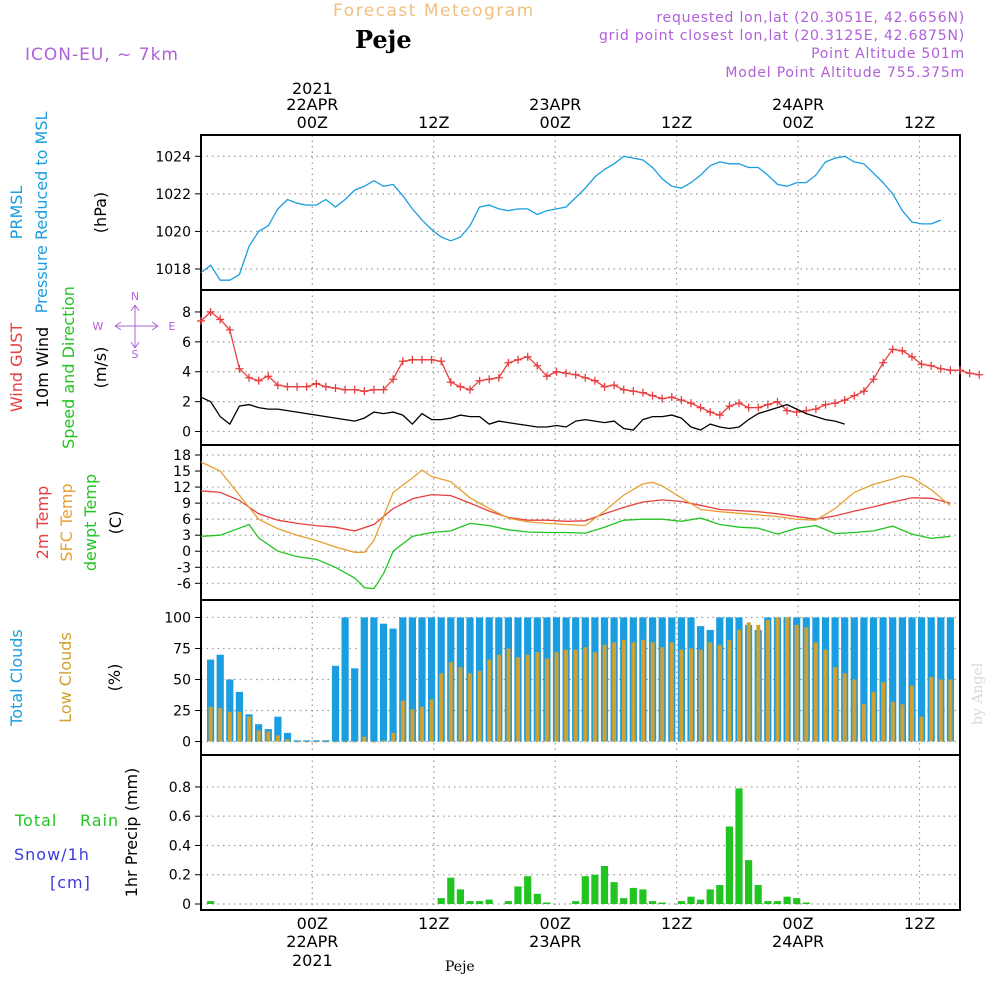 The height and width of the screenshot is (1000, 1000). Describe the element at coordinates (182, 488) in the screenshot. I see `y-tick-label: 12` at that location.